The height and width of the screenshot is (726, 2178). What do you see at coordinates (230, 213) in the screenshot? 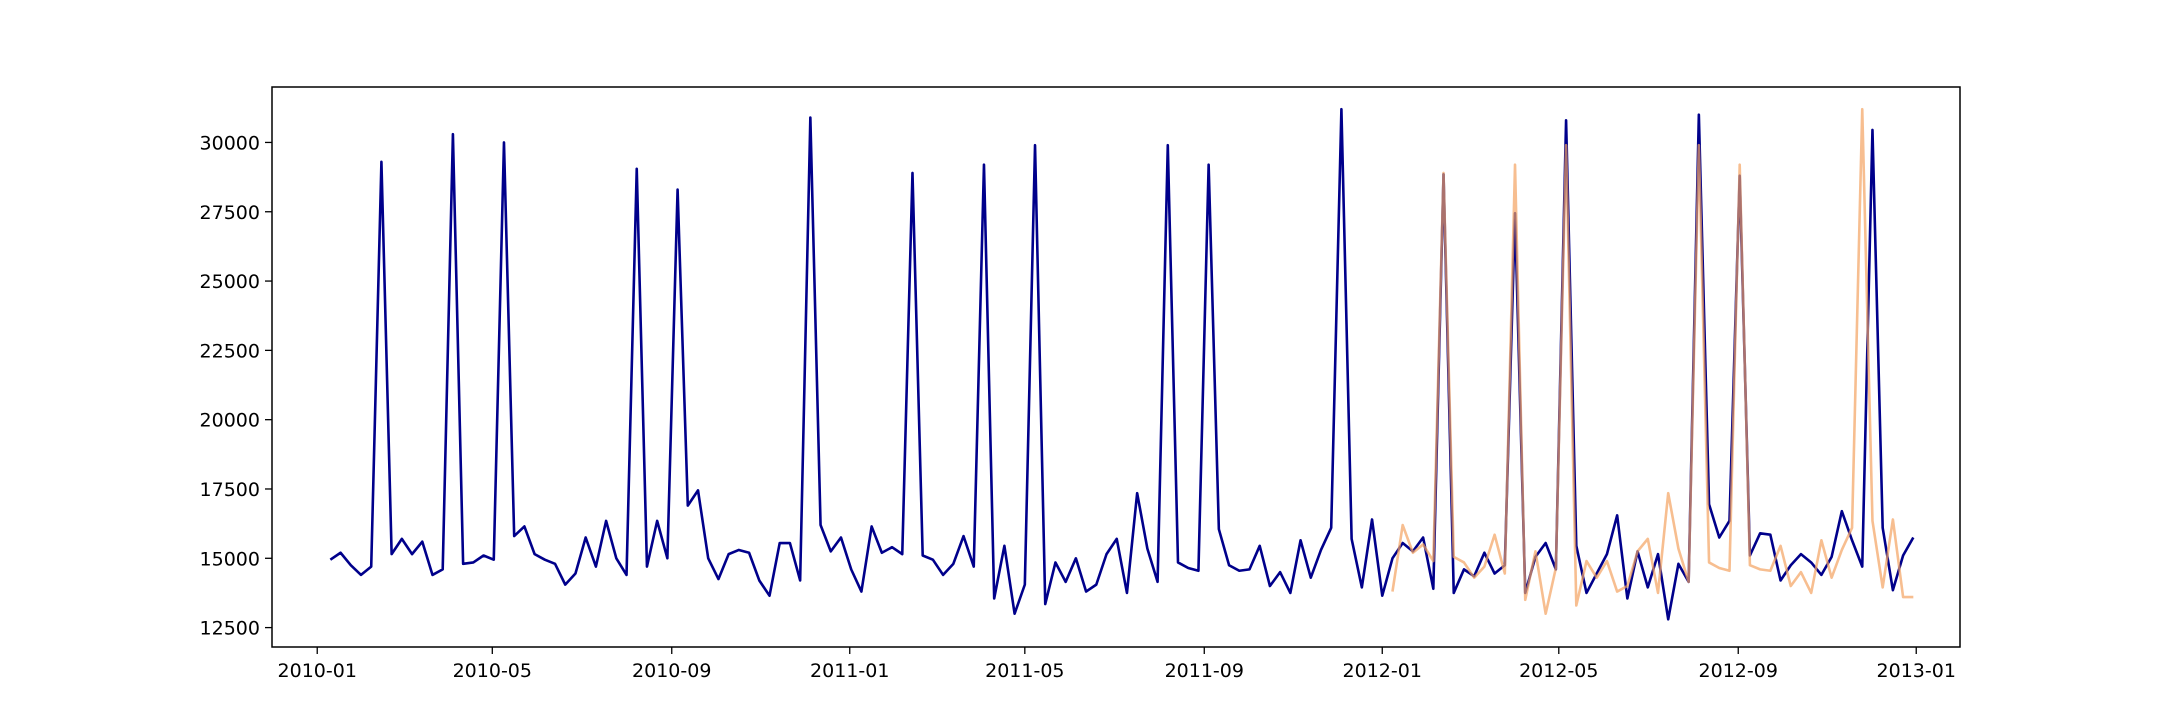
I see `y-tick-label: 27500` at bounding box center [230, 213].